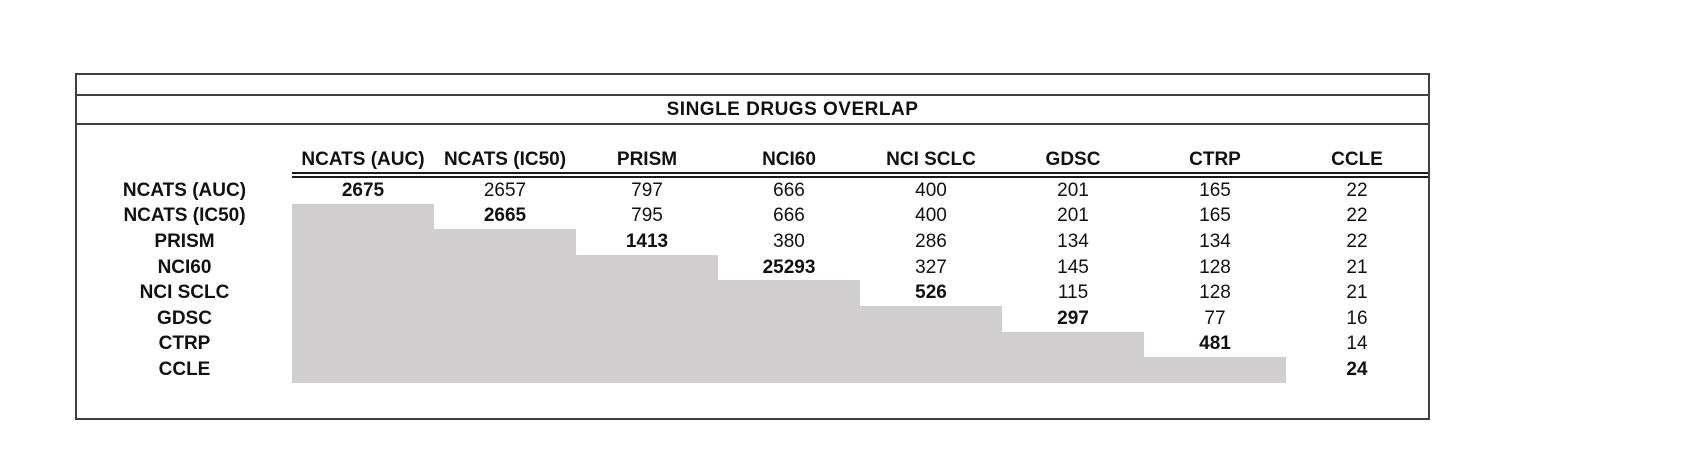 This screenshot has height=464, width=1688. I want to click on corner-empty-cell, so click(184, 160).